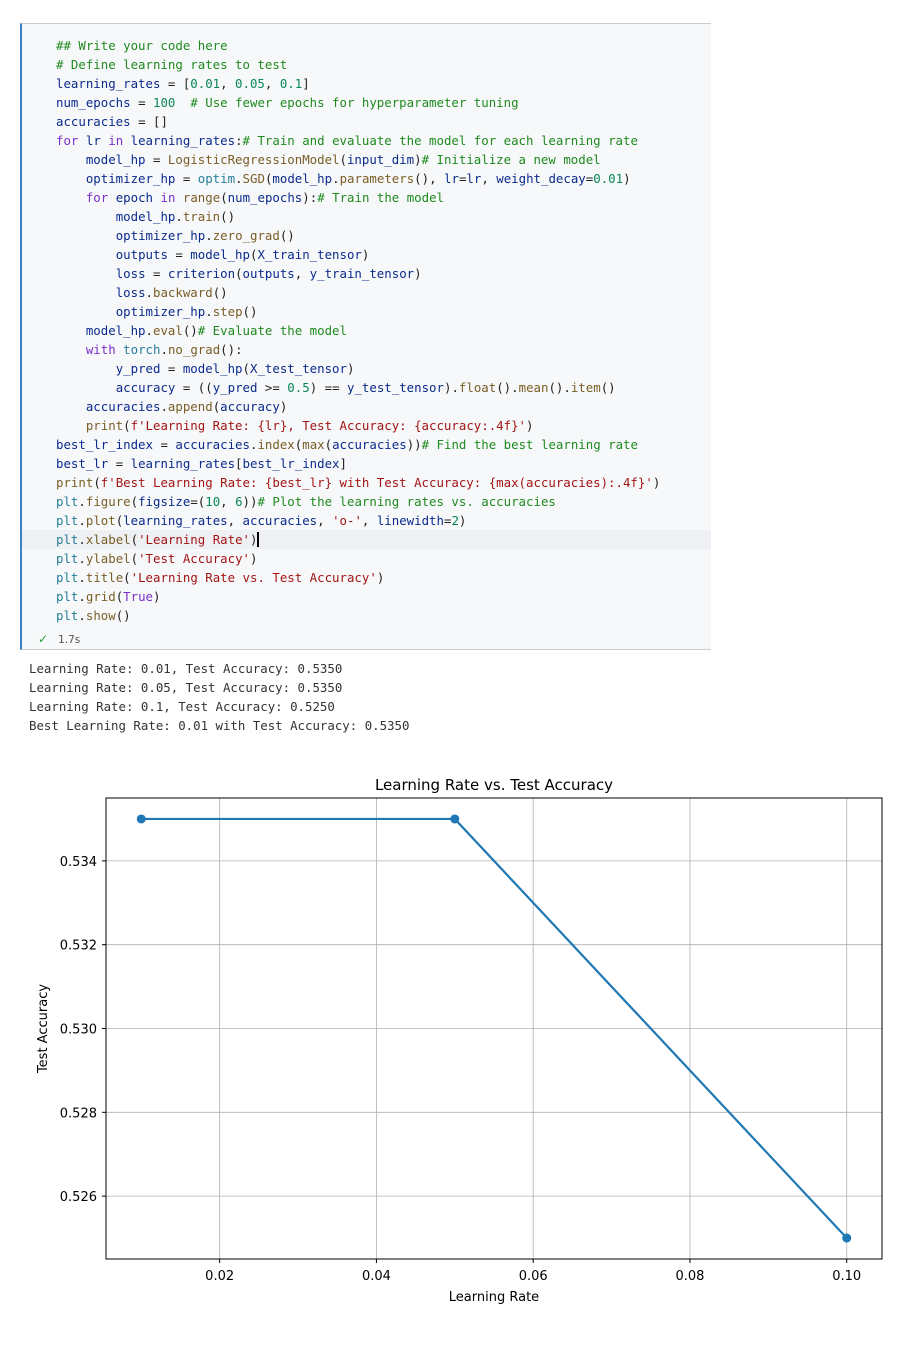  What do you see at coordinates (219, 1276) in the screenshot?
I see `x-tick-label: 0.02` at bounding box center [219, 1276].